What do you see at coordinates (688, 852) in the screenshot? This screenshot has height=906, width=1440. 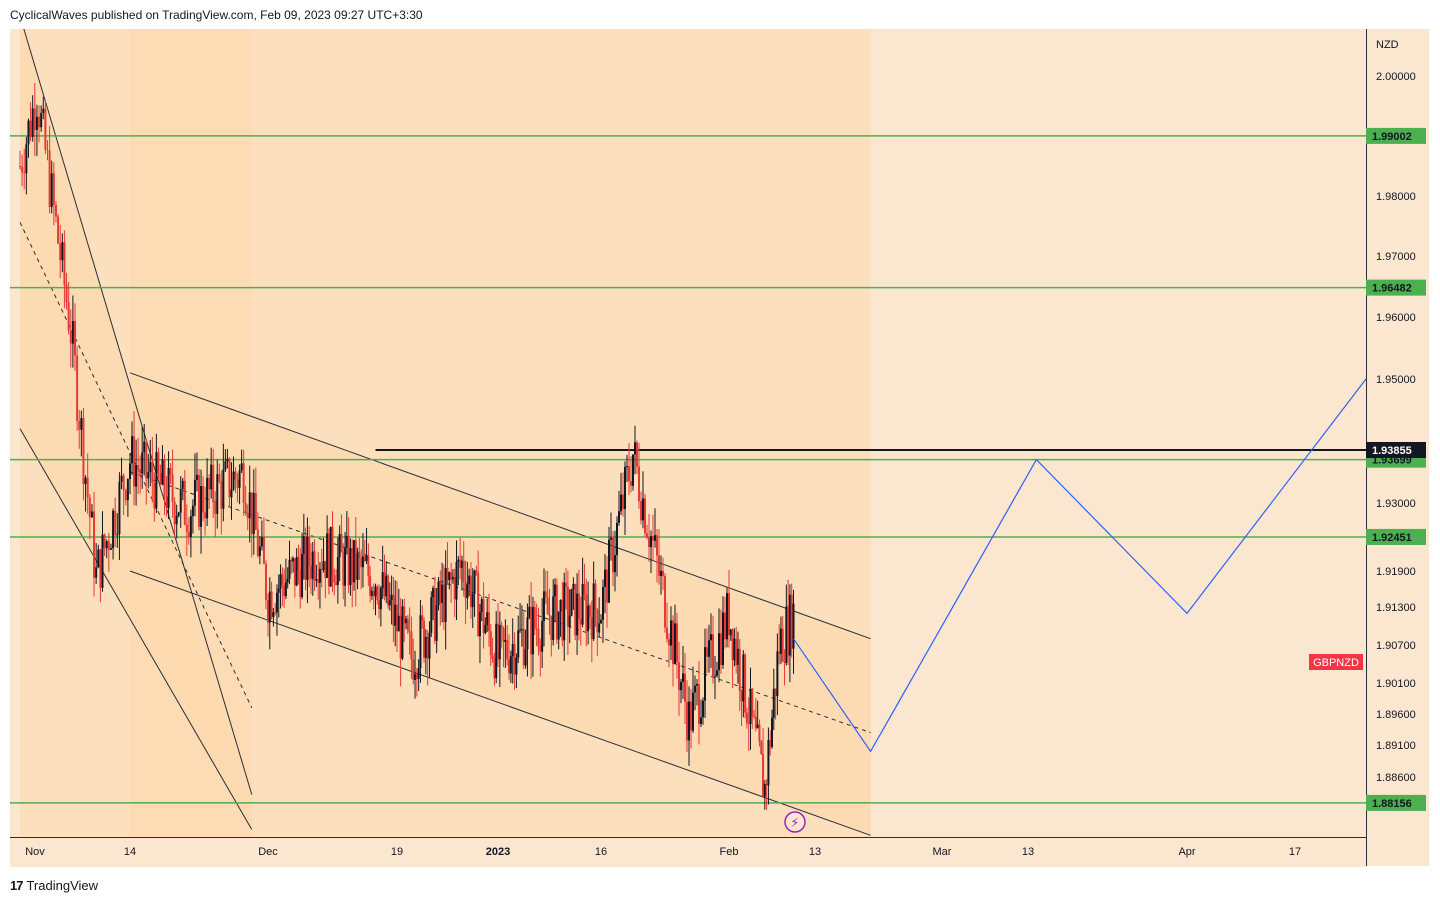 I see `time-axis` at bounding box center [688, 852].